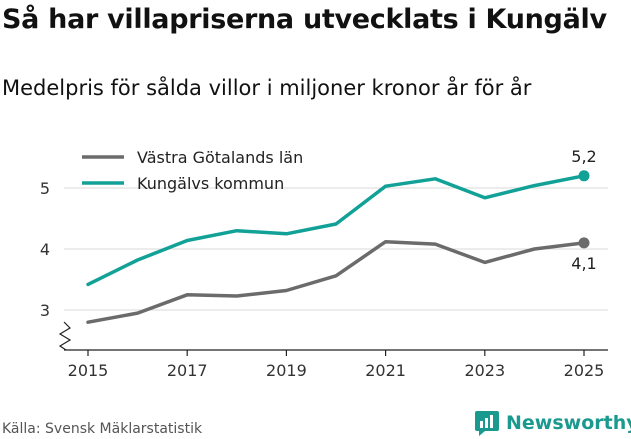  I want to click on x-axis, so click(333, 336).